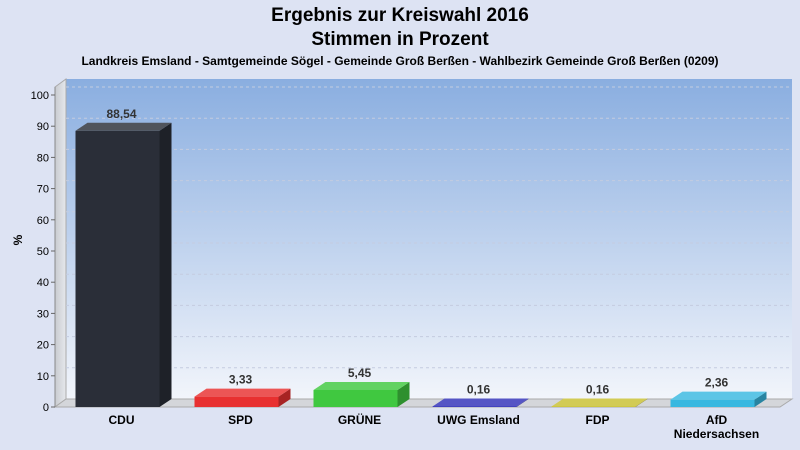 The width and height of the screenshot is (800, 450). I want to click on y-tick-label: 0, so click(46, 408).